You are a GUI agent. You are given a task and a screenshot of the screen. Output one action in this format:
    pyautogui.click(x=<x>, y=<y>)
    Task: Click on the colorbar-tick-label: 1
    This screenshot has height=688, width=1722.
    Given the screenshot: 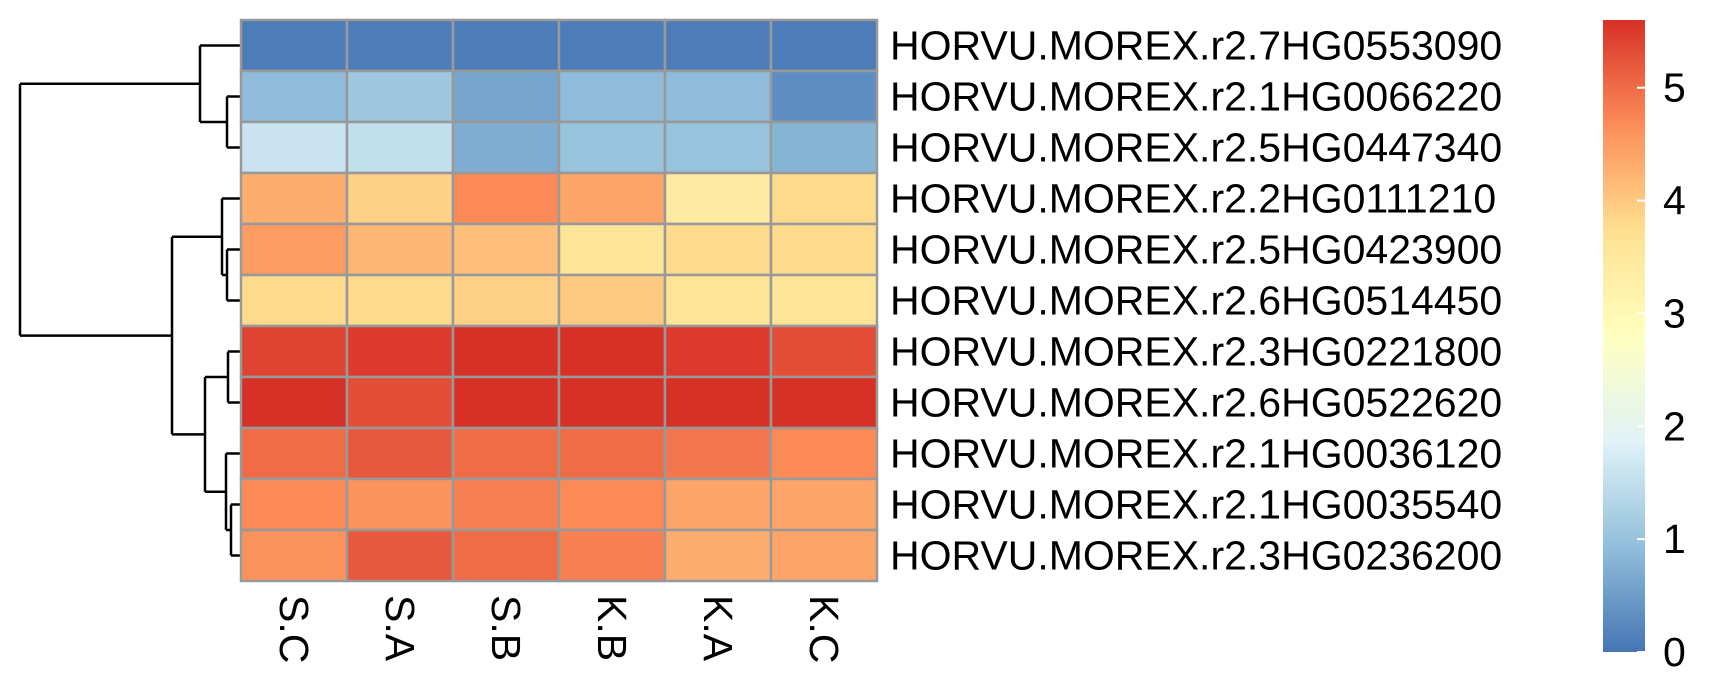 What is the action you would take?
    pyautogui.click(x=1674, y=539)
    